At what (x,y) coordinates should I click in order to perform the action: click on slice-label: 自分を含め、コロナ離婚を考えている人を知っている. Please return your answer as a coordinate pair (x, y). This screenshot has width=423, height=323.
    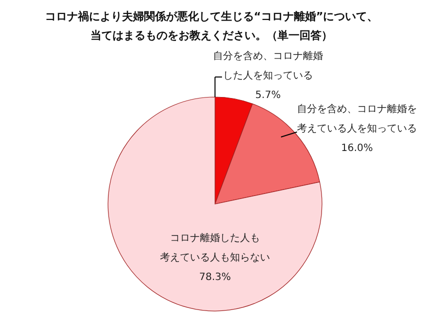
    Looking at the image, I should click on (357, 118).